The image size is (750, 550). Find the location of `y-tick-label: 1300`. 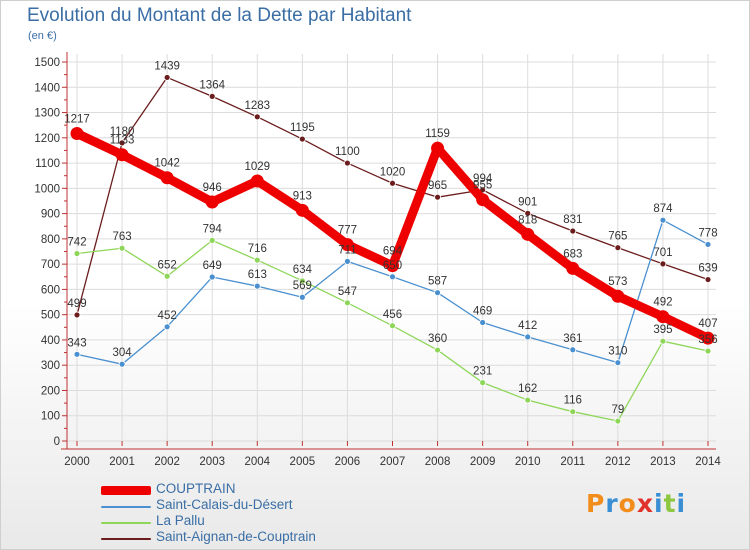

y-tick-label: 1300 is located at coordinates (47, 114).